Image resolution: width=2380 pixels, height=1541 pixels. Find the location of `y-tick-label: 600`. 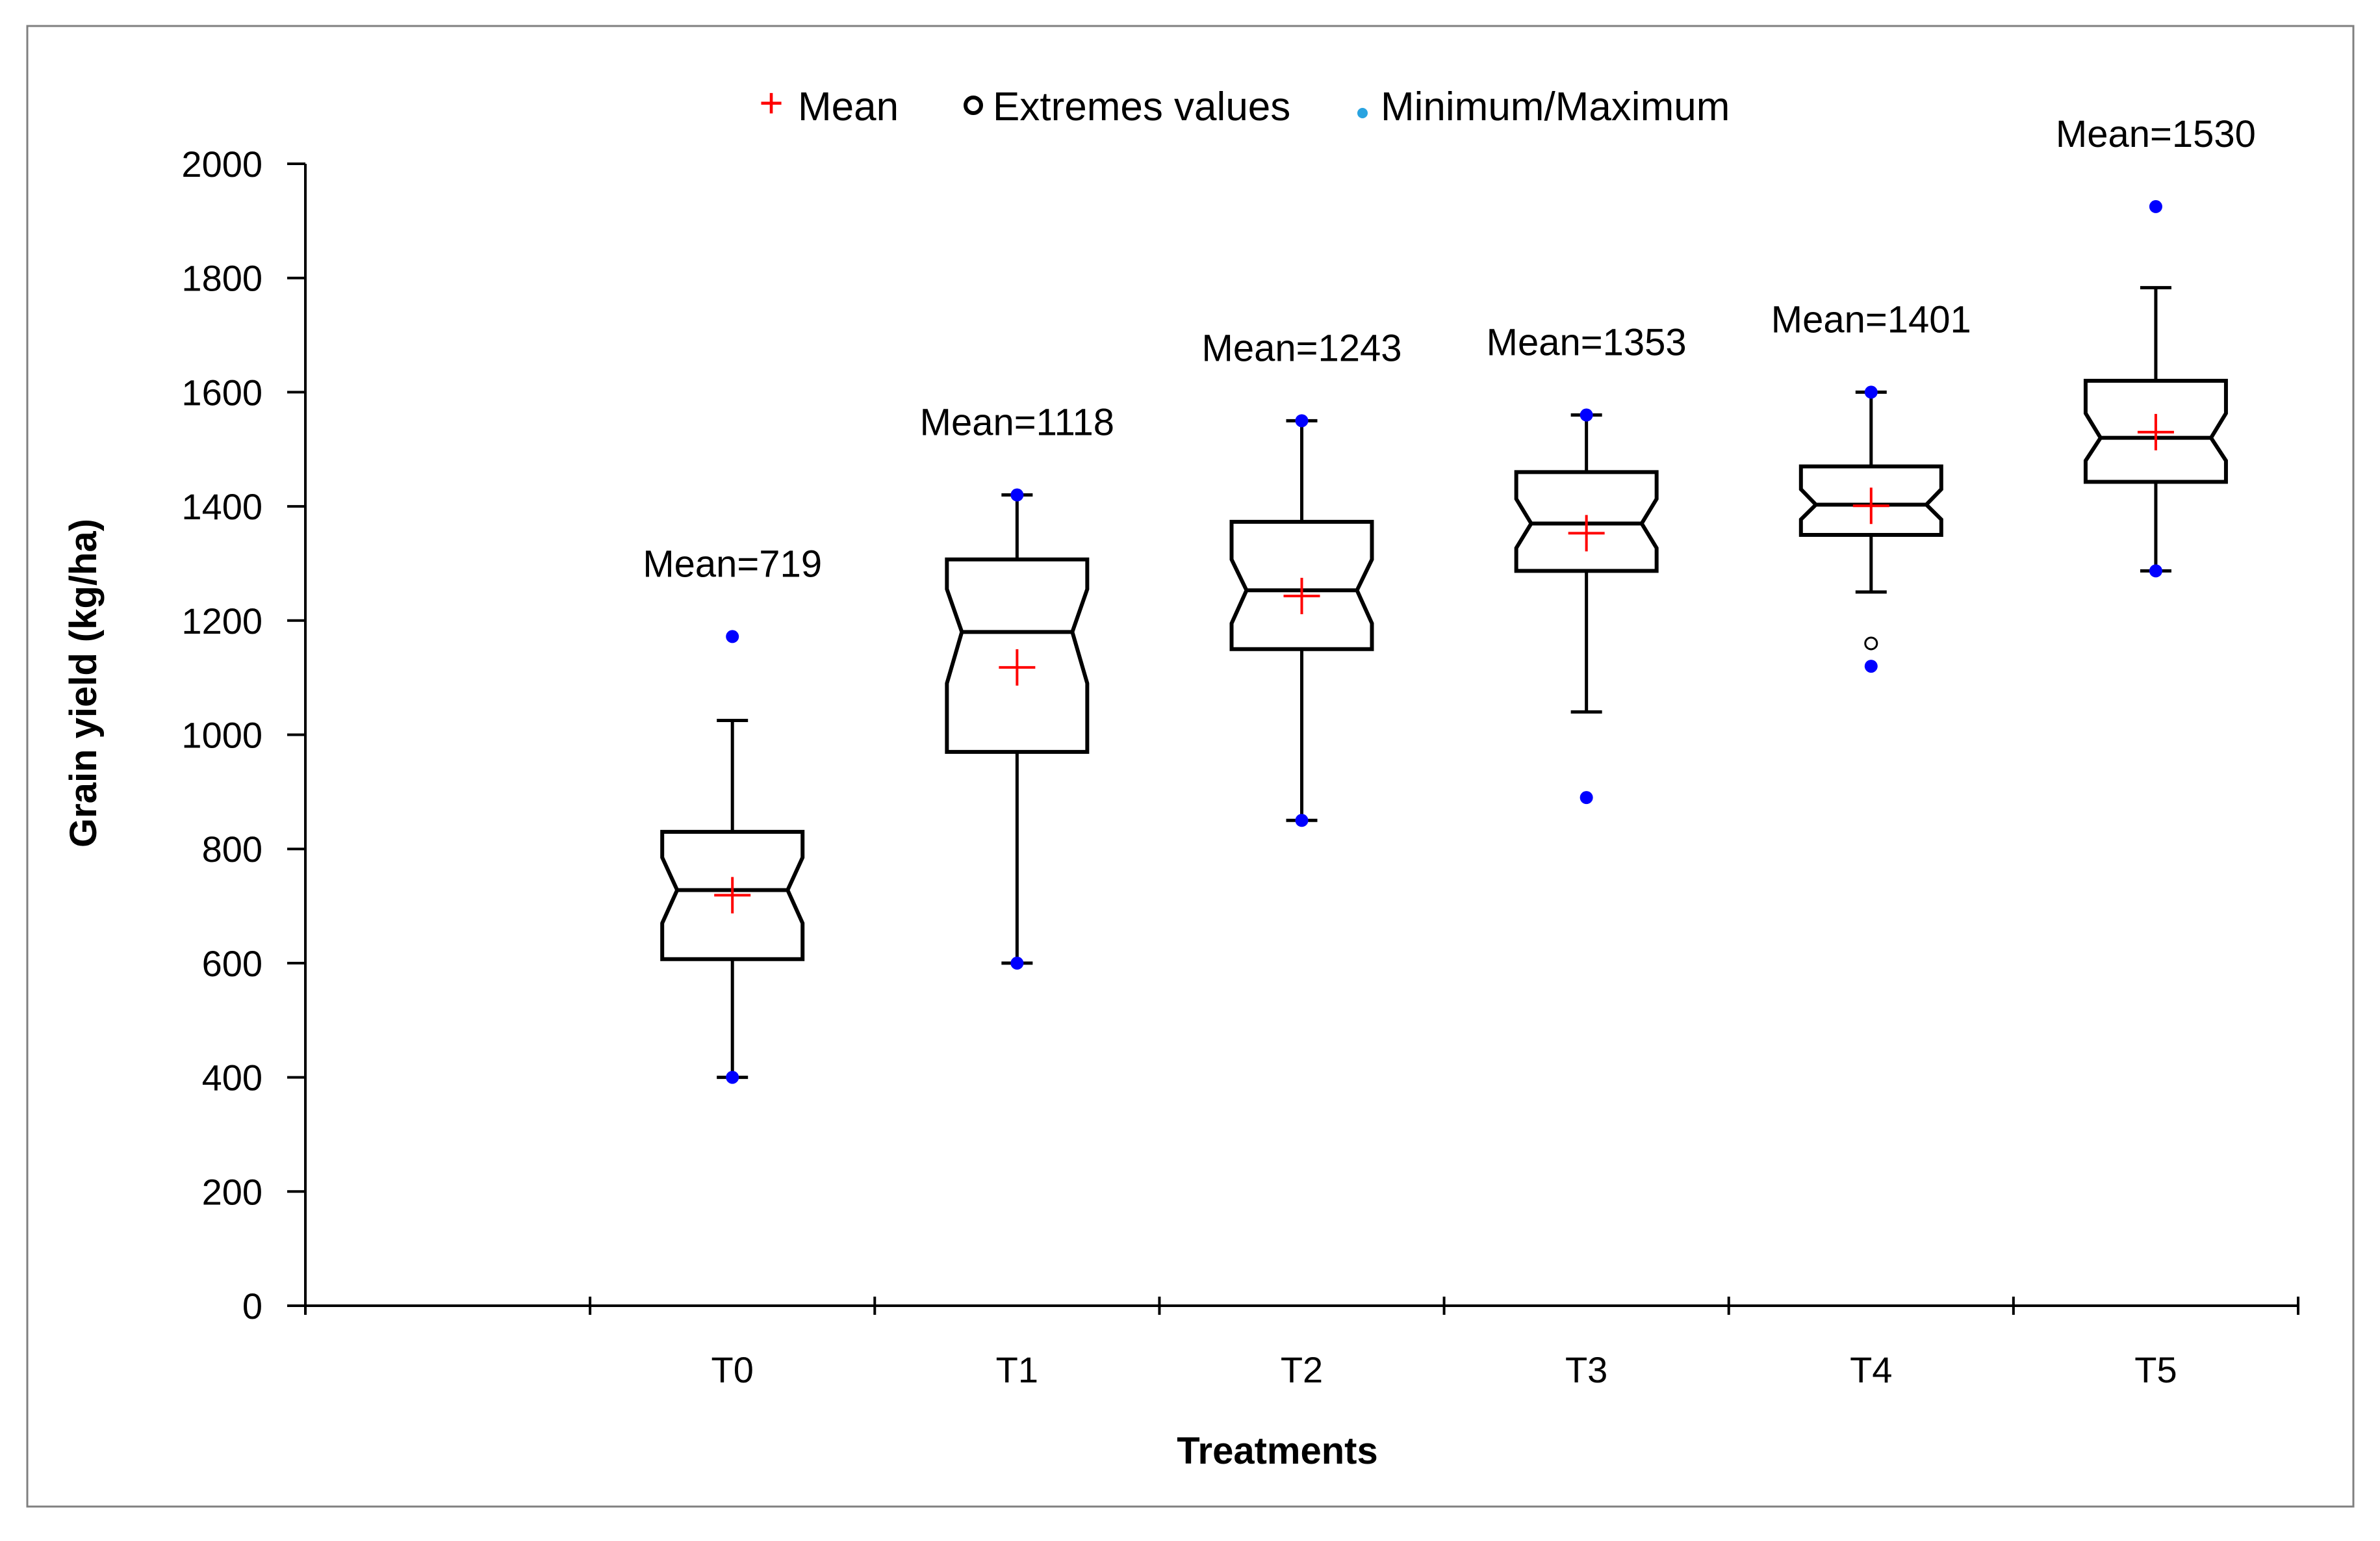

y-tick-label: 600 is located at coordinates (232, 963).